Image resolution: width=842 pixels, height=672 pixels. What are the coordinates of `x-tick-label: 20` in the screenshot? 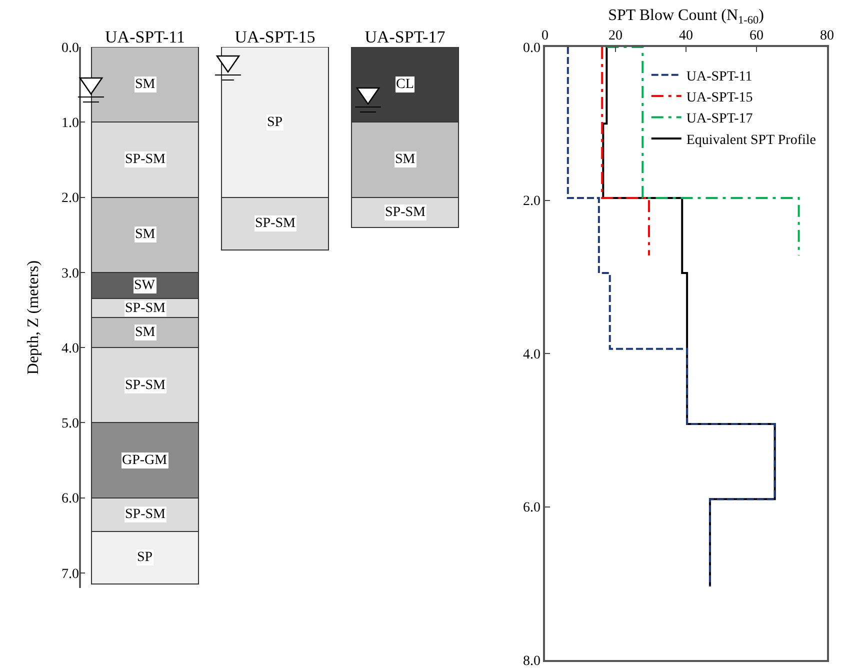 It's located at (615, 36).